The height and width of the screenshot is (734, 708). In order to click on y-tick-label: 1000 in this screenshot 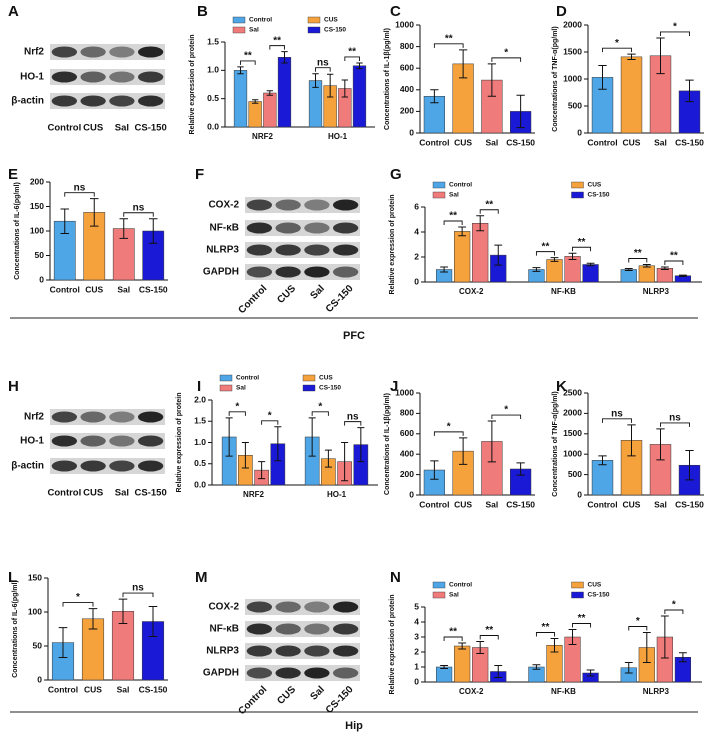, I will do `click(572, 78)`.